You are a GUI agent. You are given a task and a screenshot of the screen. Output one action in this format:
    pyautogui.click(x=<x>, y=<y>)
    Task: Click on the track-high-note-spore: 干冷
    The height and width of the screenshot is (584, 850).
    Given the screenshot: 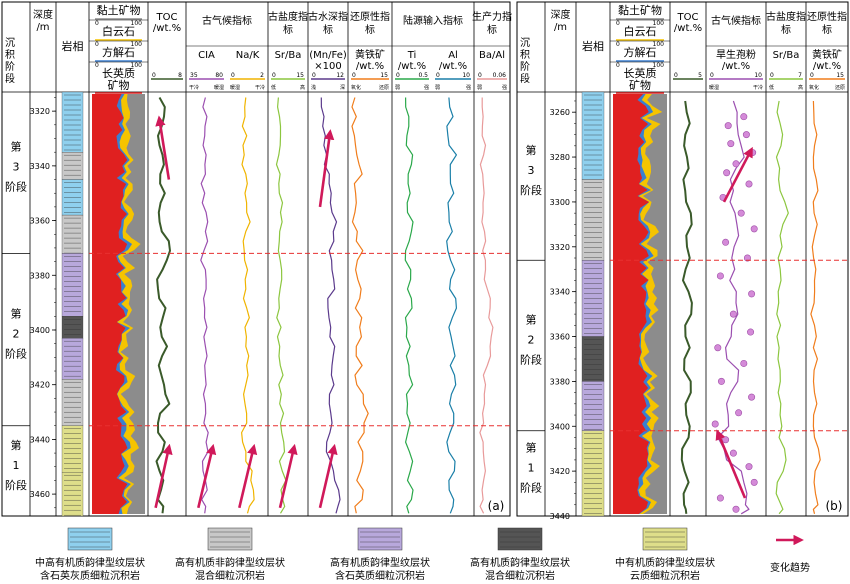 What is the action you would take?
    pyautogui.click(x=758, y=87)
    